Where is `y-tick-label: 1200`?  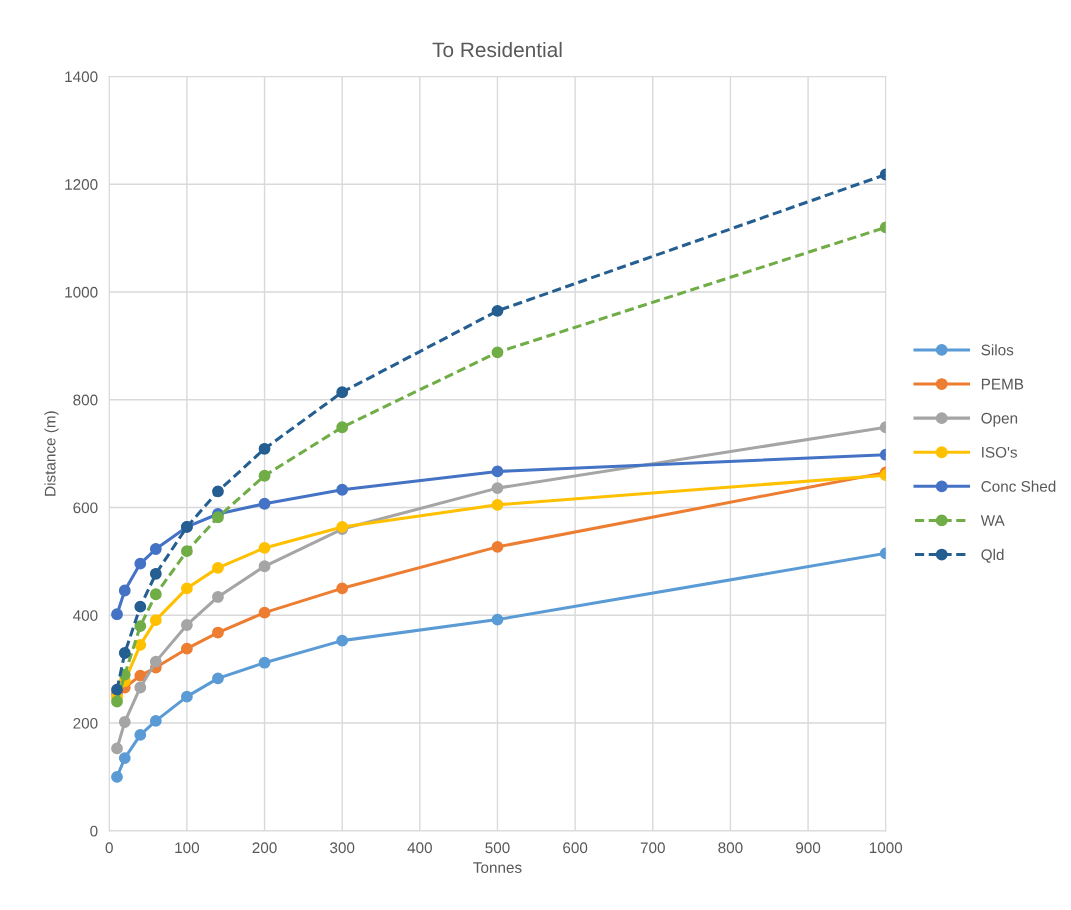
y-tick-label: 1200 is located at coordinates (81, 184).